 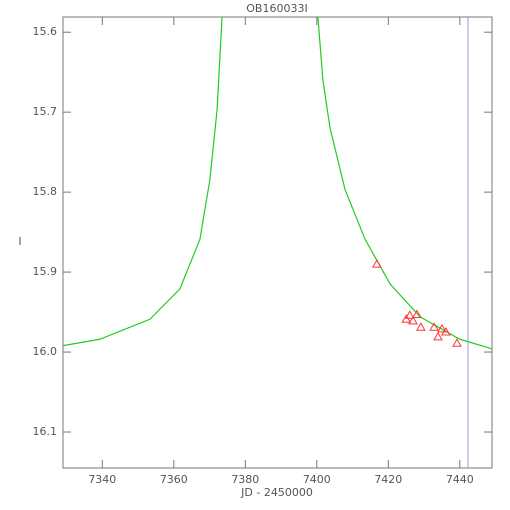 I want to click on y-tick-label: 15.7, so click(x=45, y=111).